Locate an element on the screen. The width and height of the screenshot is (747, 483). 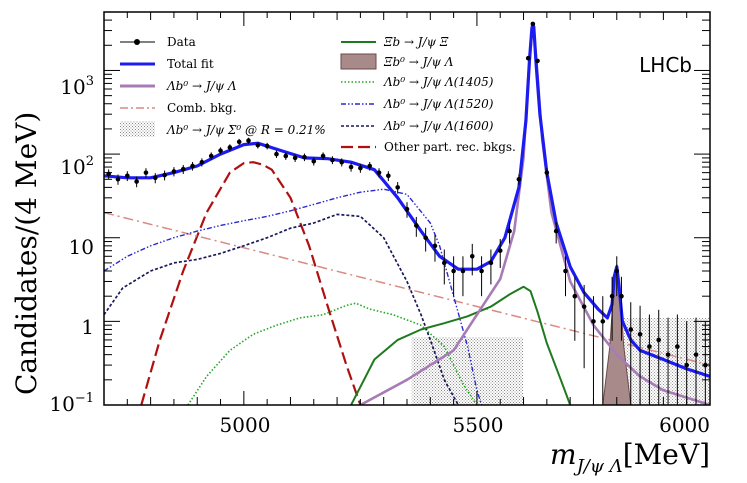
svg-text: Total fit is located at coordinates (190, 64).